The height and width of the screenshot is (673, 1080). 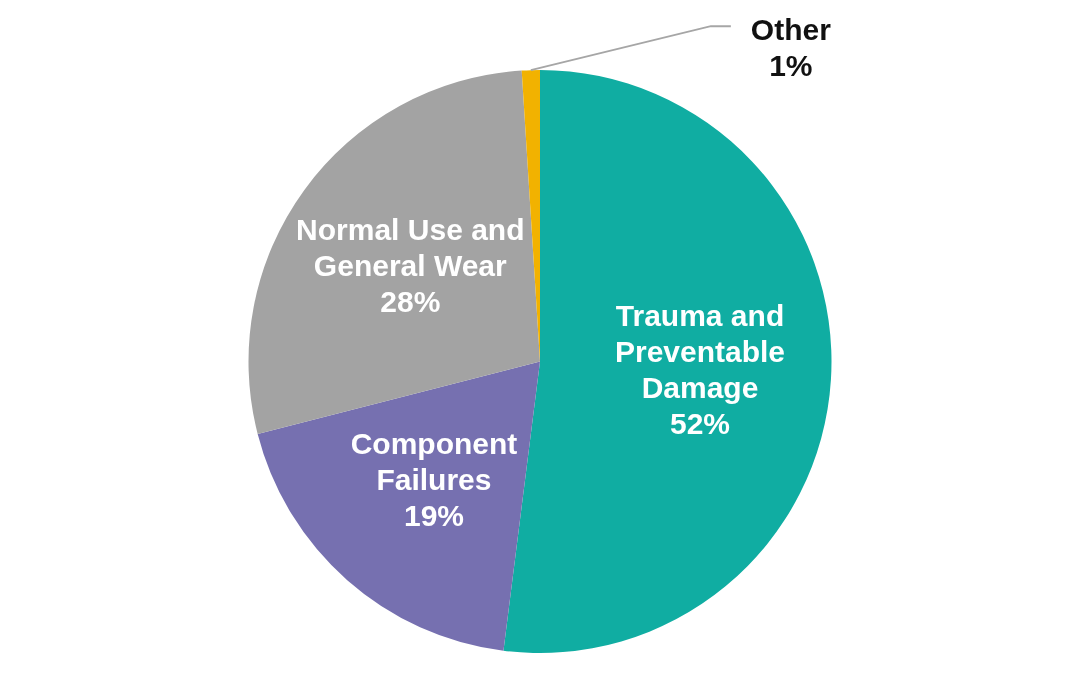 I want to click on data-label: 1%, so click(x=791, y=66).